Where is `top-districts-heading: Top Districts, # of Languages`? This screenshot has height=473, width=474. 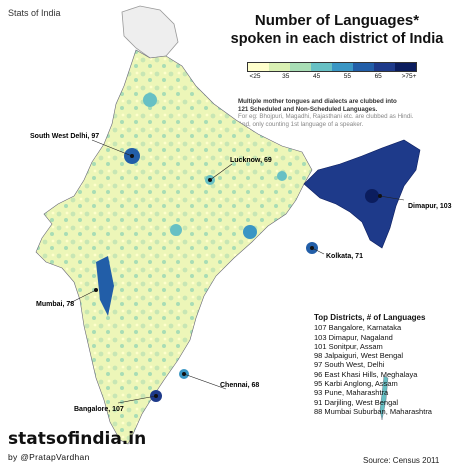
top-districts-heading: Top Districts, # of Languages is located at coordinates (370, 317).